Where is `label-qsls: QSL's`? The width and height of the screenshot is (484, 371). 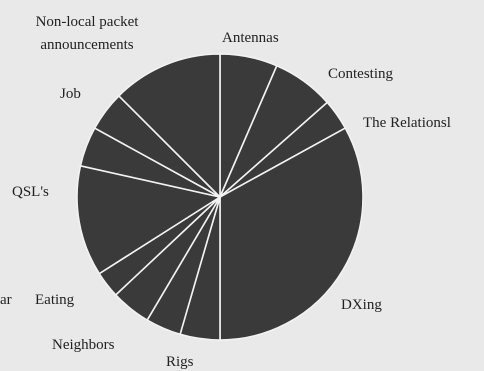
label-qsls: QSL's is located at coordinates (30, 192).